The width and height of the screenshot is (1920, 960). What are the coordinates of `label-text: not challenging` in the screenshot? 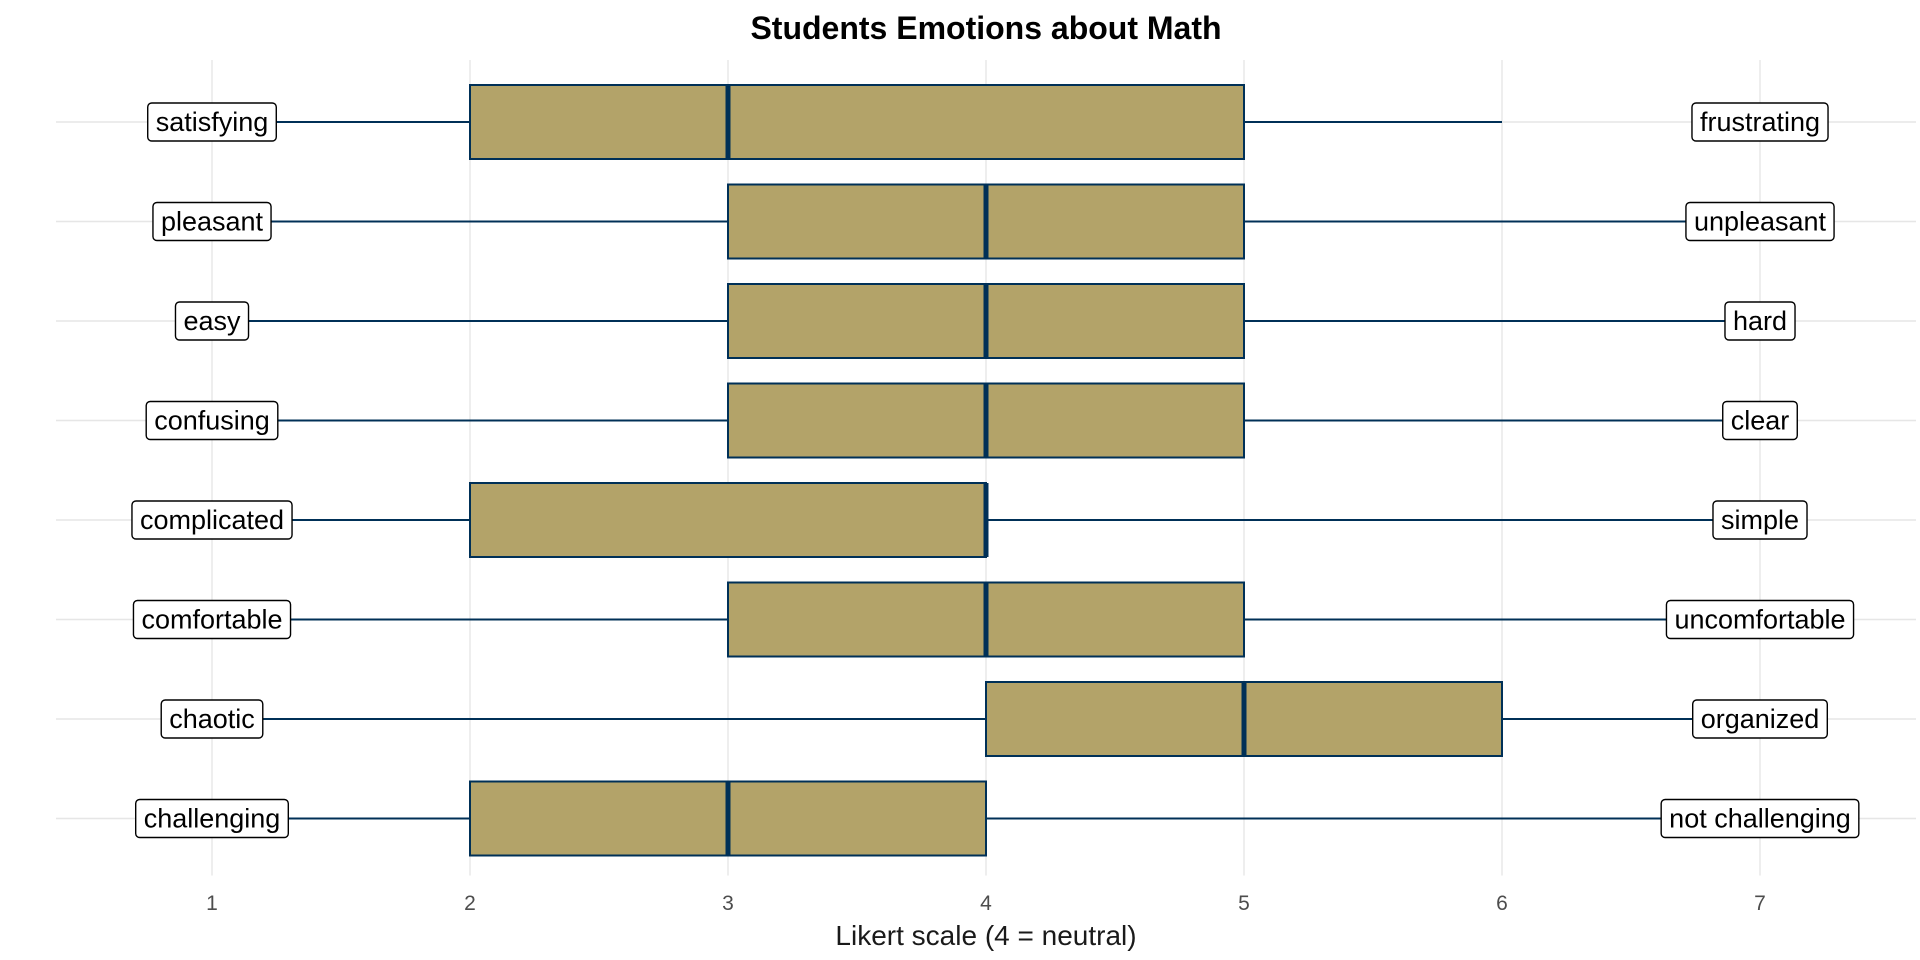 It's located at (1760, 819).